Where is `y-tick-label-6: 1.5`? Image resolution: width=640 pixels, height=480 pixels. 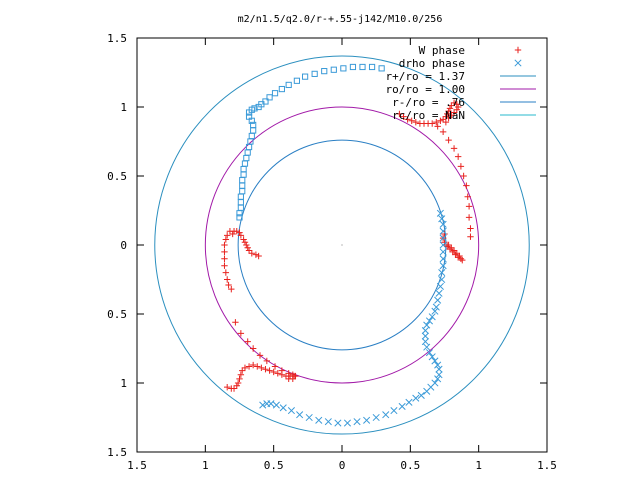 y-tick-label-6: 1.5 is located at coordinates (117, 452).